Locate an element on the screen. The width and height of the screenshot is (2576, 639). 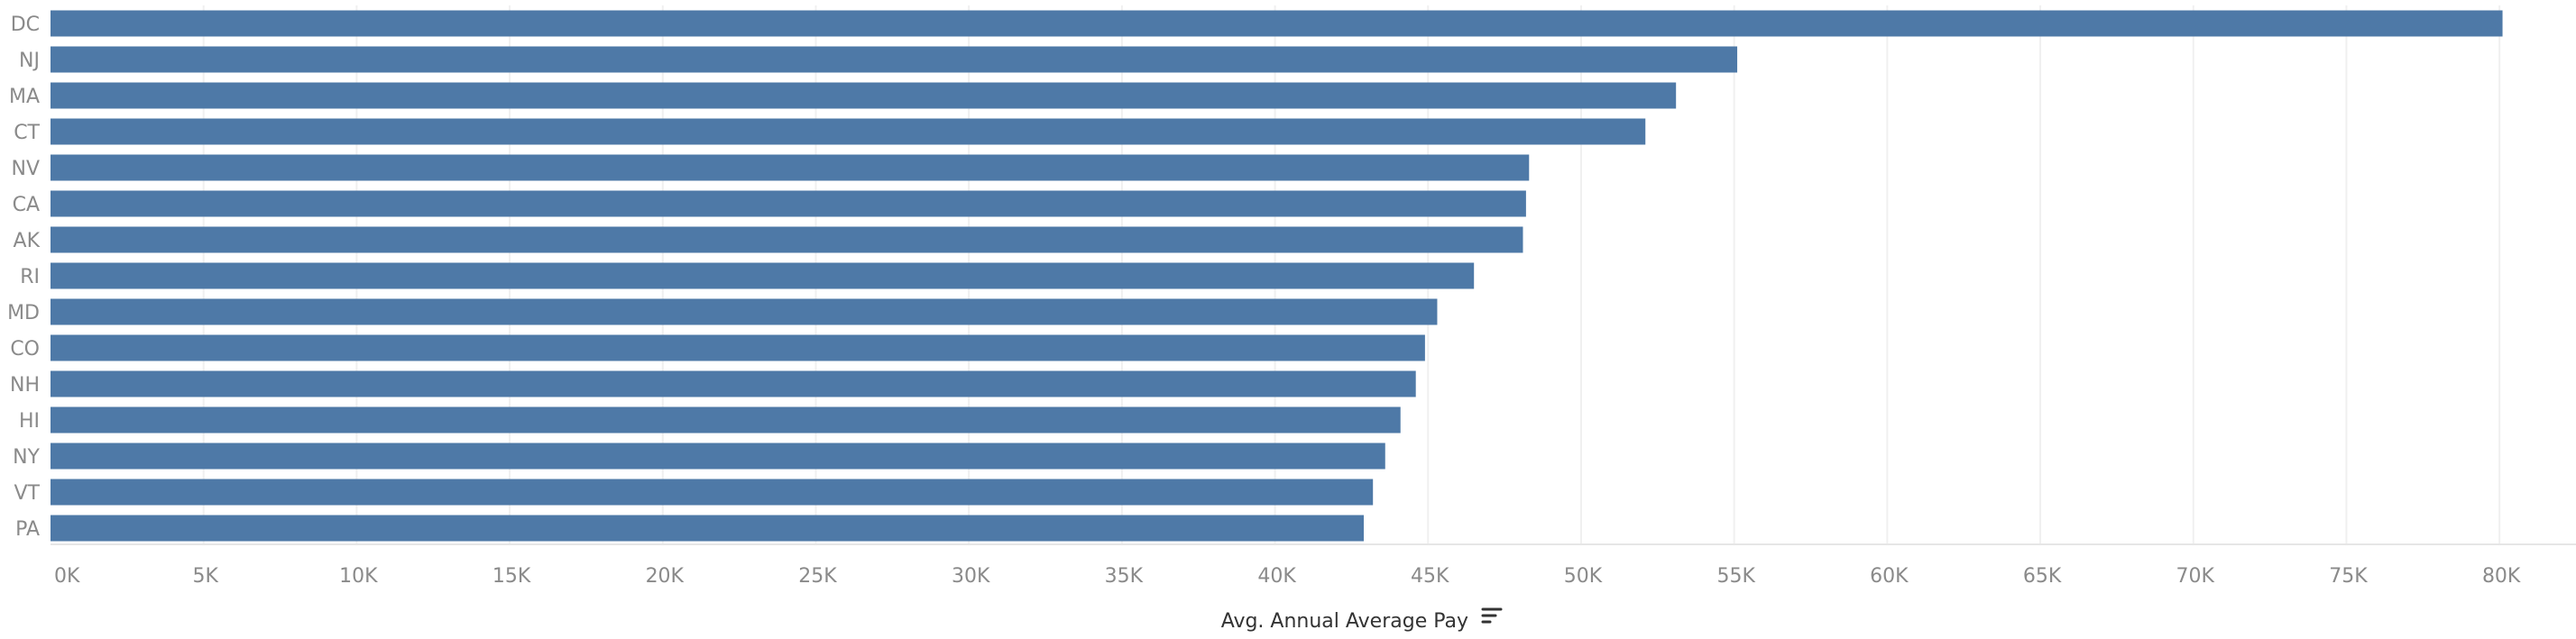
bar-ca is located at coordinates (789, 203).